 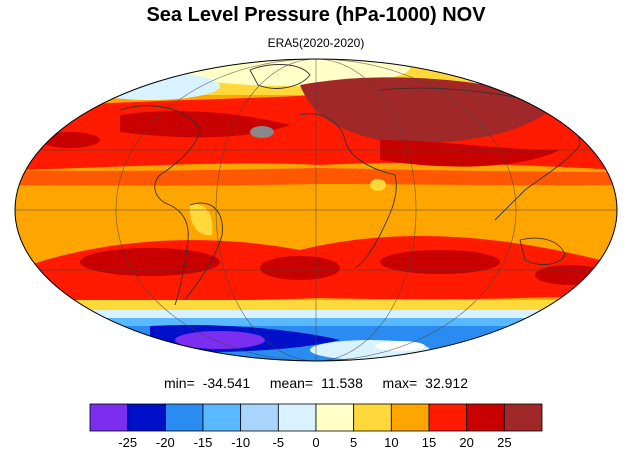 I want to click on south-atlantic-high, so click(x=300, y=268).